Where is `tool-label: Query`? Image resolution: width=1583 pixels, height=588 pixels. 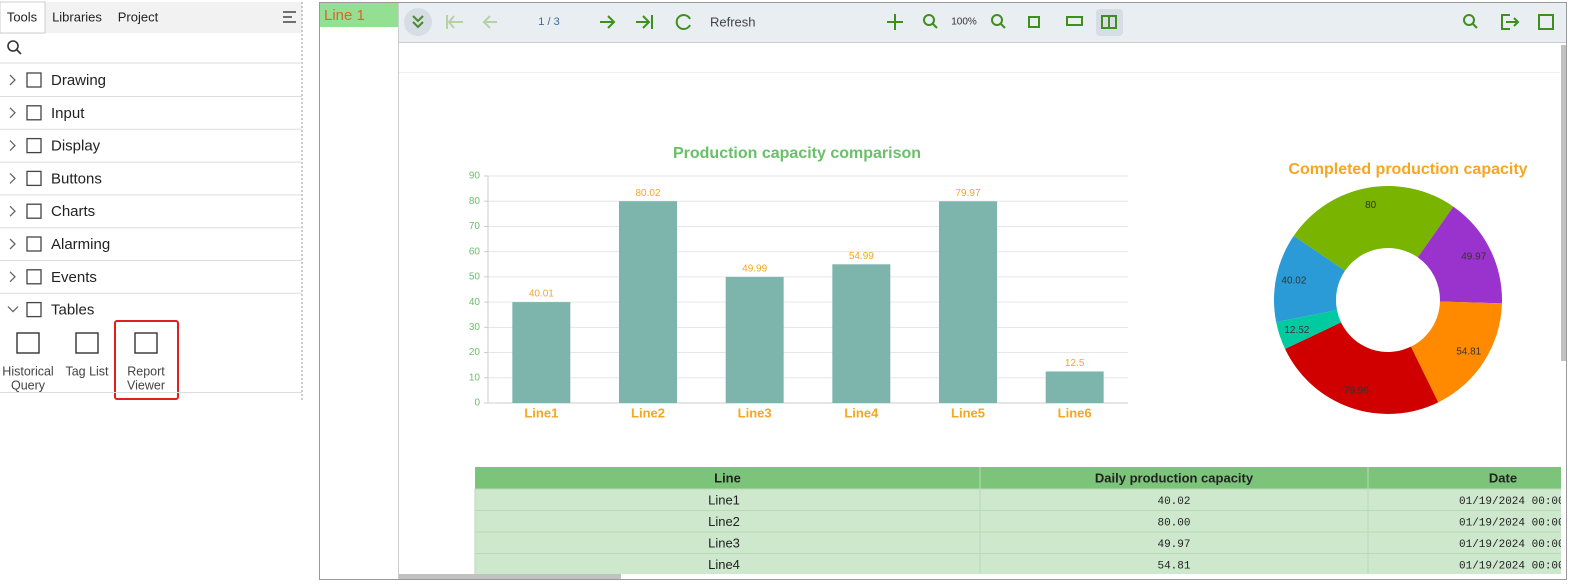
tool-label: Query is located at coordinates (28, 385).